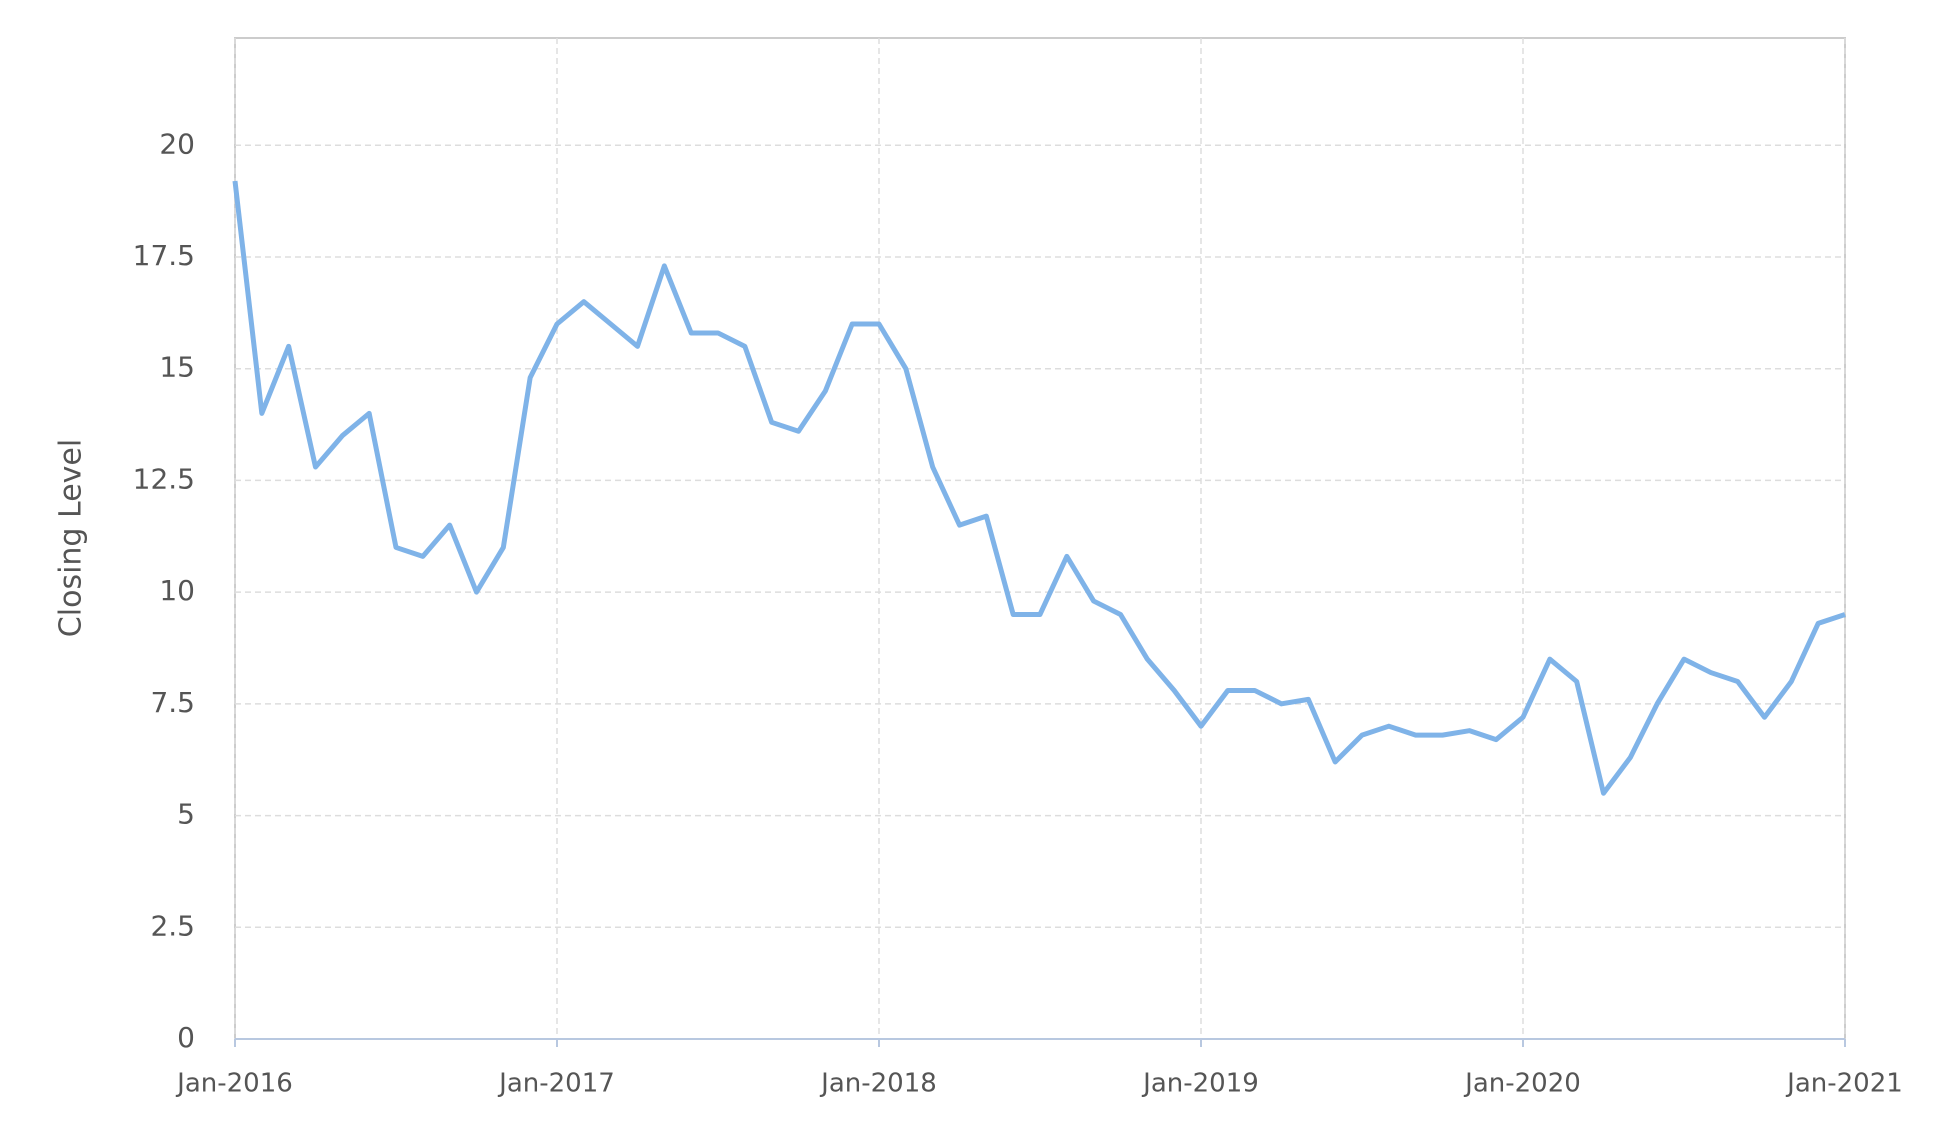  Describe the element at coordinates (186, 1037) in the screenshot. I see `y-tick-label: 0` at that location.